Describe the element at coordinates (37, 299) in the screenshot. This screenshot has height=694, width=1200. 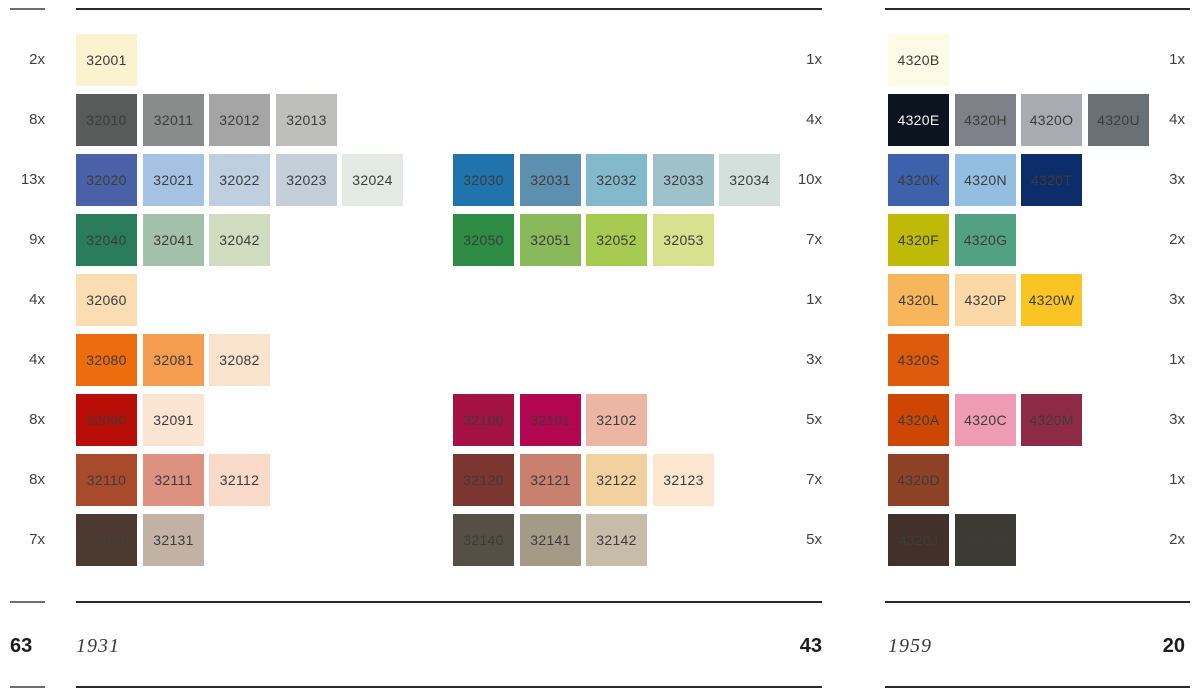
I see `row-count-left-5: 4x` at that location.